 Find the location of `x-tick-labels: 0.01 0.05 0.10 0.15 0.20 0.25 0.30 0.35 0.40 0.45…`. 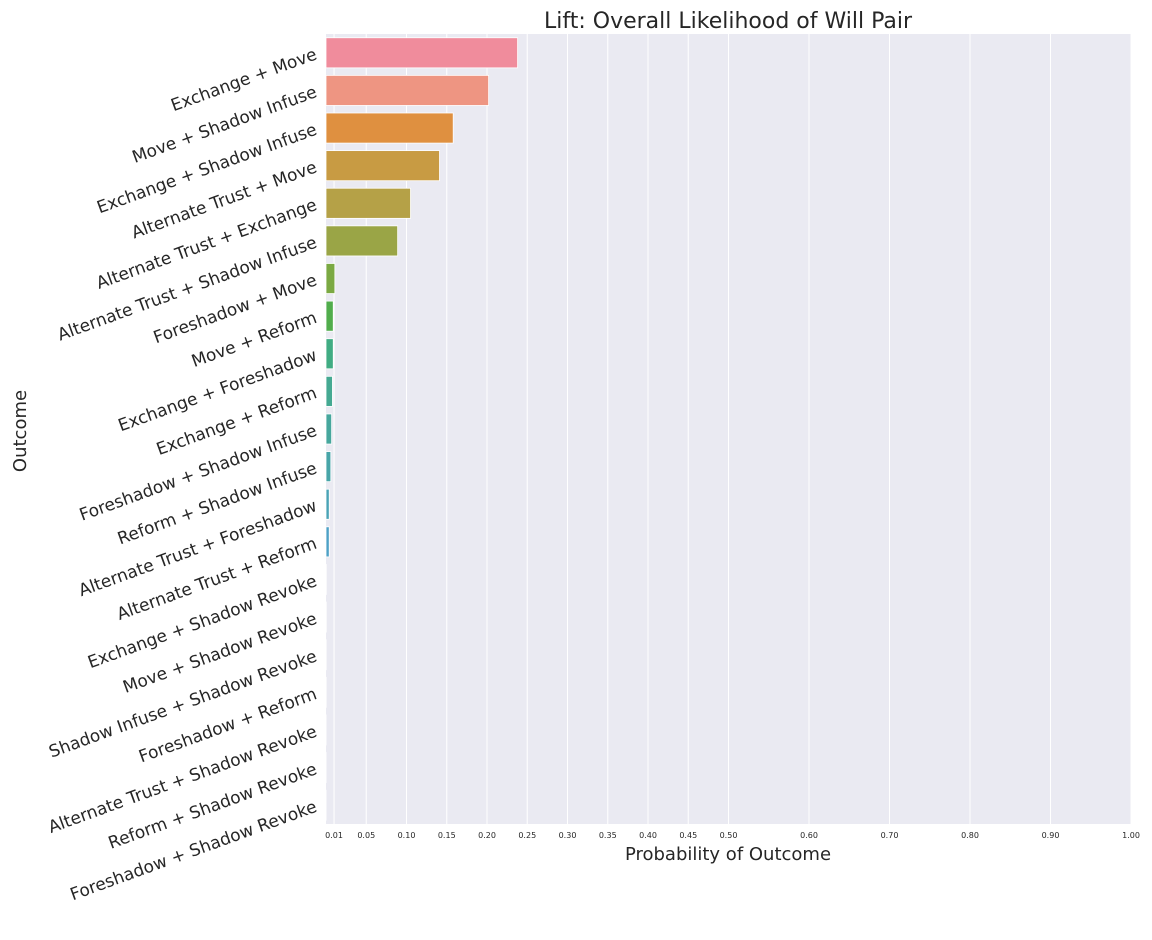

x-tick-labels: 0.01 0.05 0.10 0.15 0.20 0.25 0.30 0.35 0.40 0.45… is located at coordinates (732, 835).